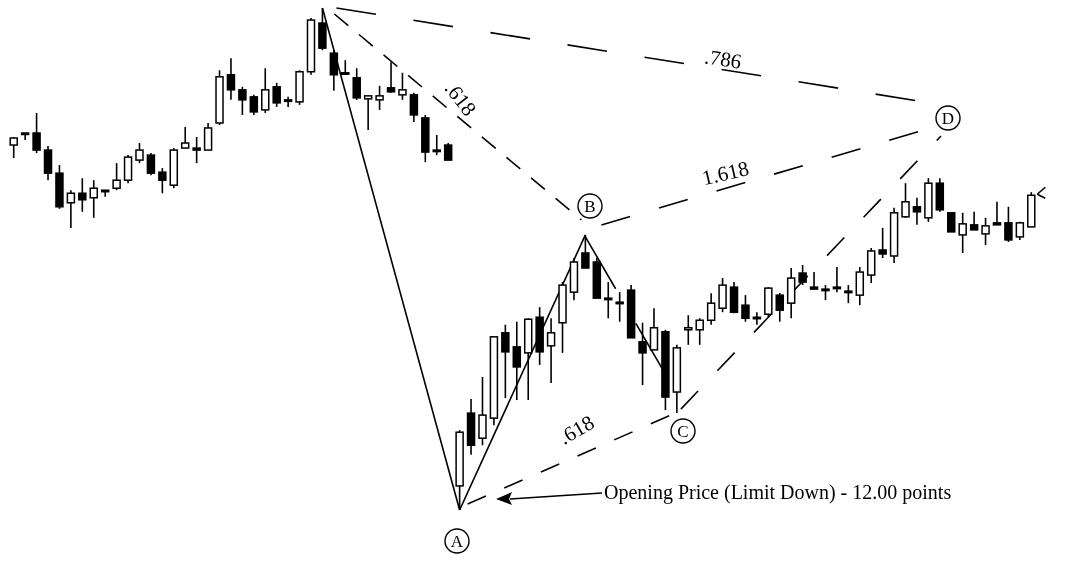 This screenshot has width=1078, height=561. I want to click on annotation: Opening Price (Limit Down) - 12.00 points, so click(778, 492).